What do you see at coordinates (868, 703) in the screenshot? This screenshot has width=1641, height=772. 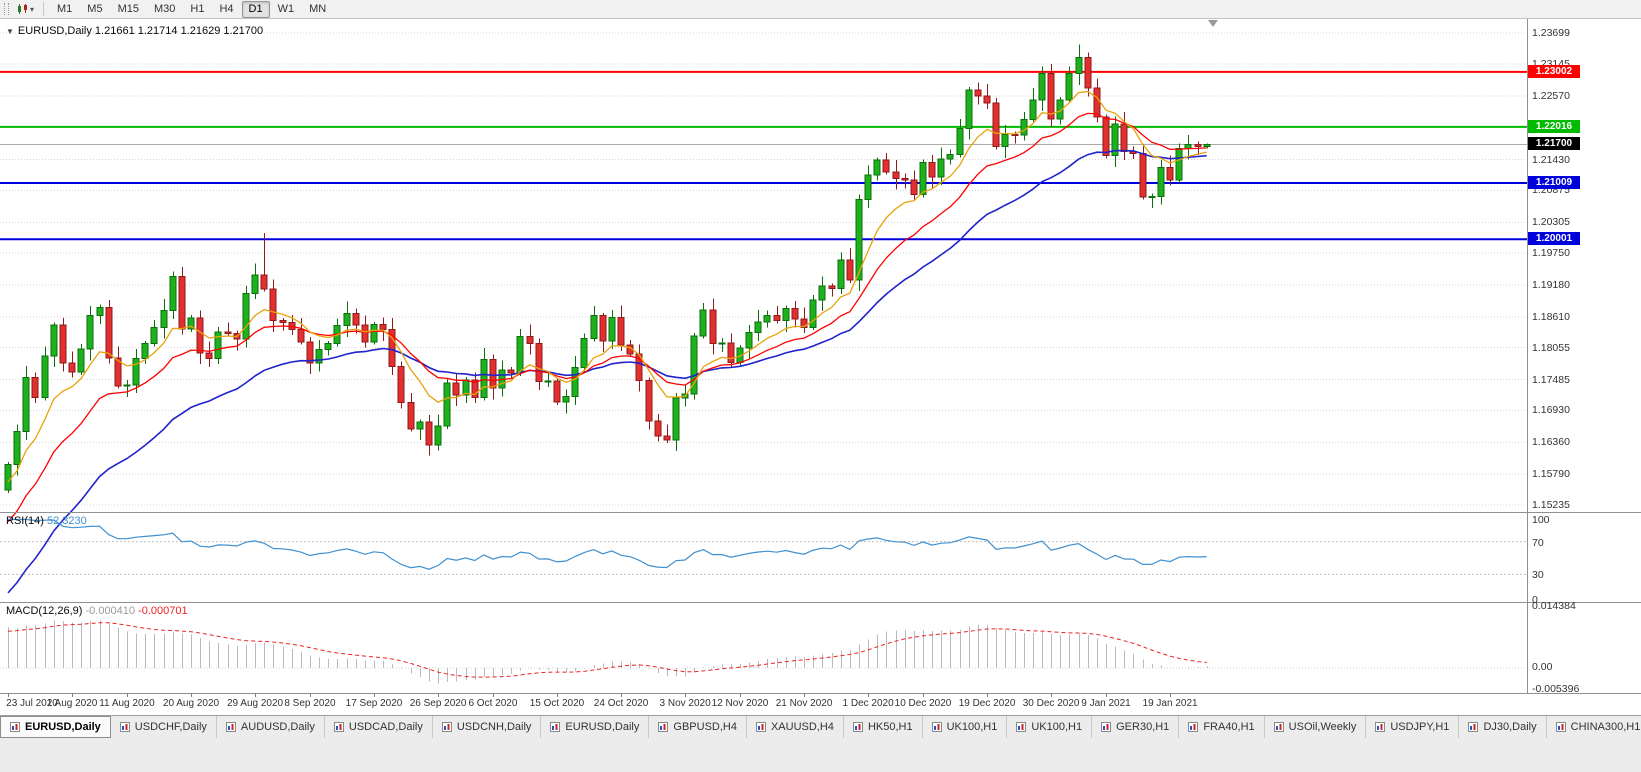 I see `date-axis-label: 1 Dec 2020` at bounding box center [868, 703].